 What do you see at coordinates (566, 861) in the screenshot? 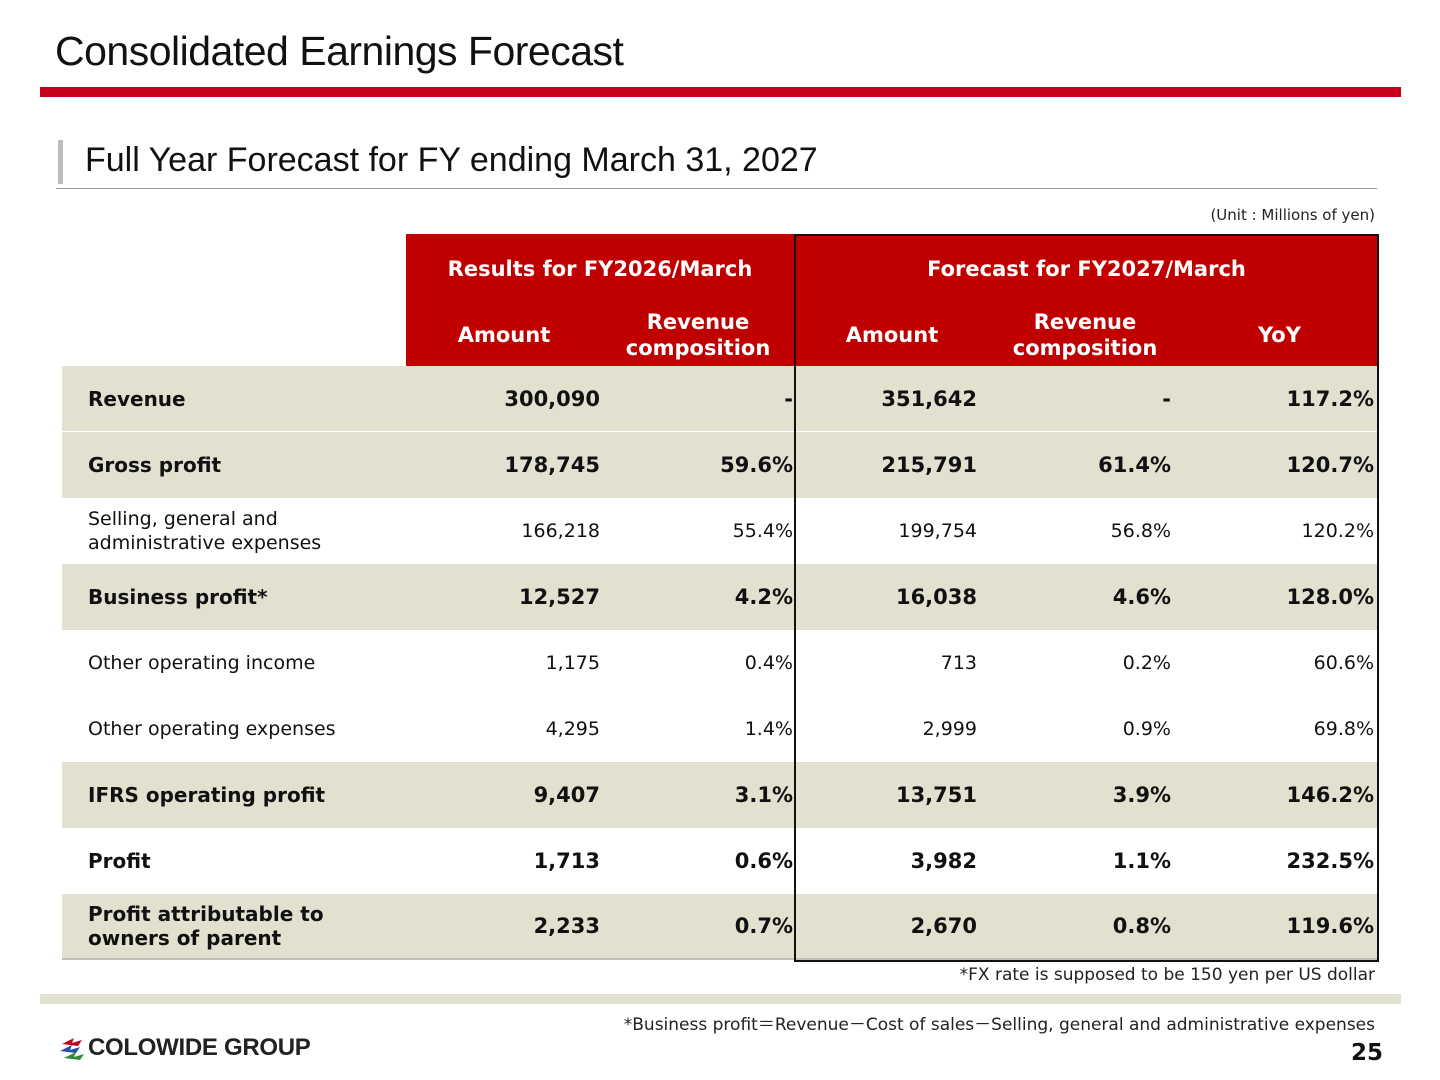
I see `results-amount: 1,713` at bounding box center [566, 861].